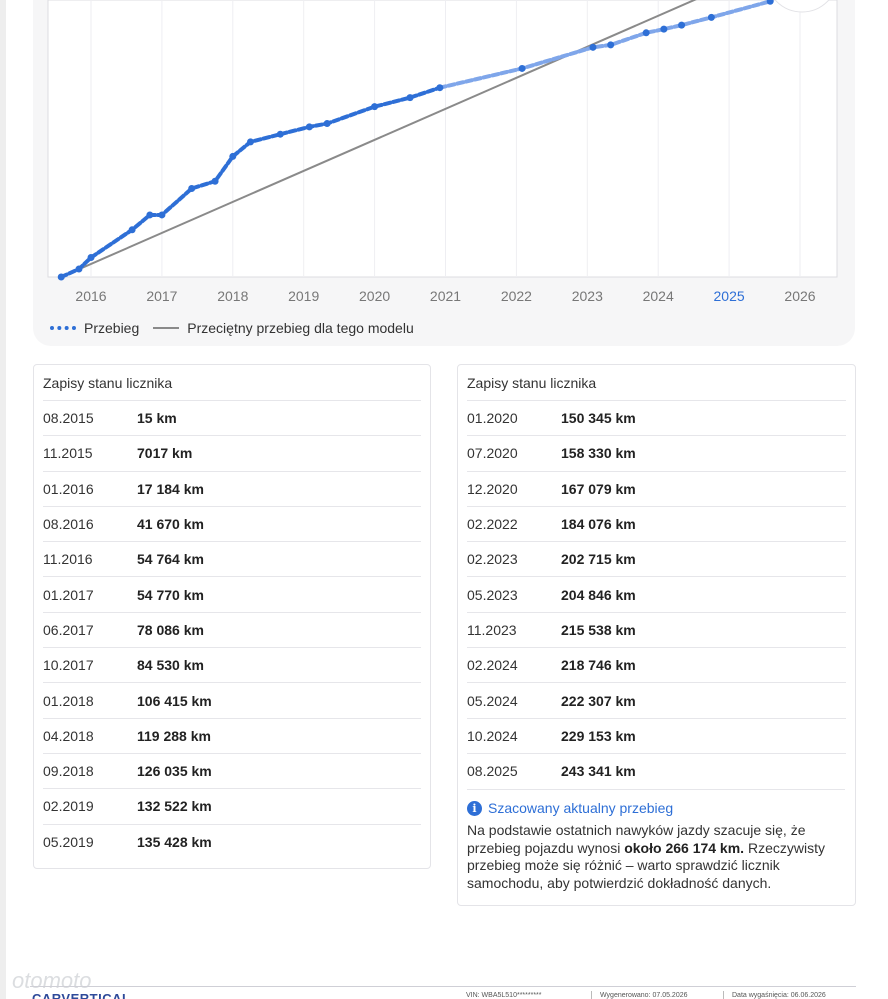 Image resolution: width=888 pixels, height=999 pixels. I want to click on record-date: 07.2020, so click(492, 453).